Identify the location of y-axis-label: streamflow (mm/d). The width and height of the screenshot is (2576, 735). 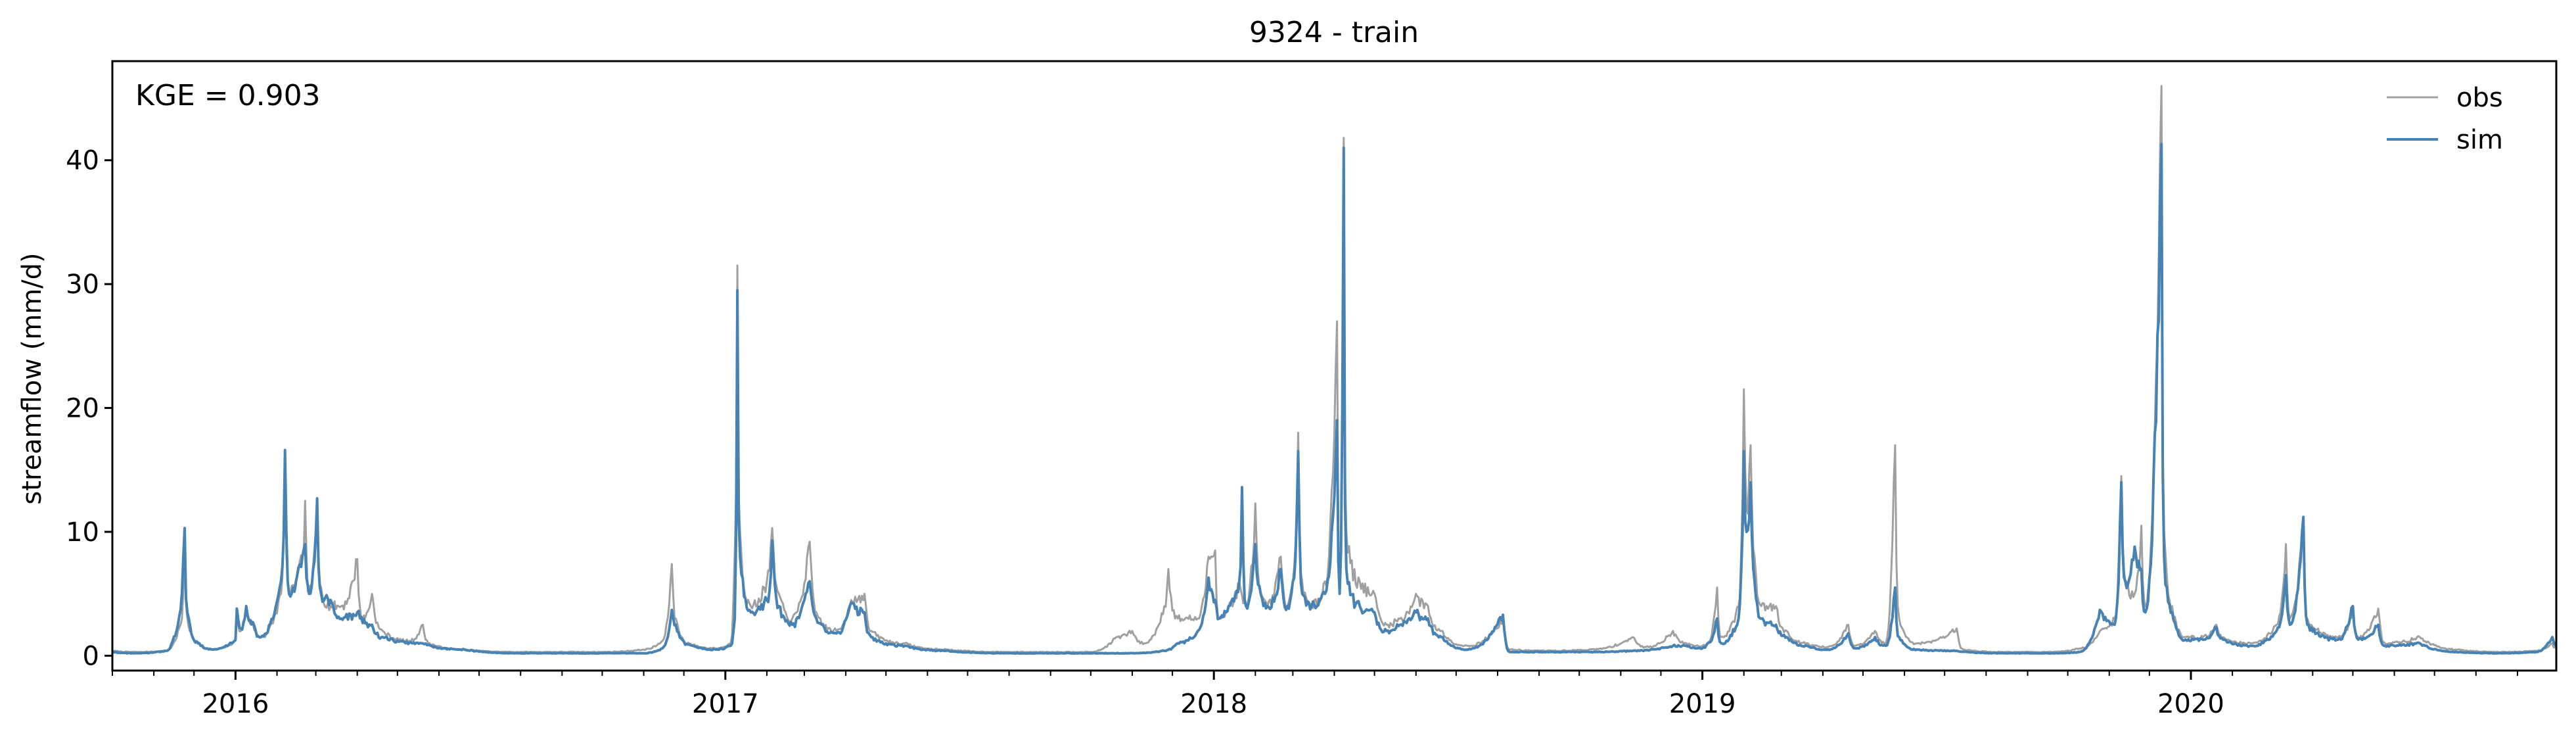
(32, 378).